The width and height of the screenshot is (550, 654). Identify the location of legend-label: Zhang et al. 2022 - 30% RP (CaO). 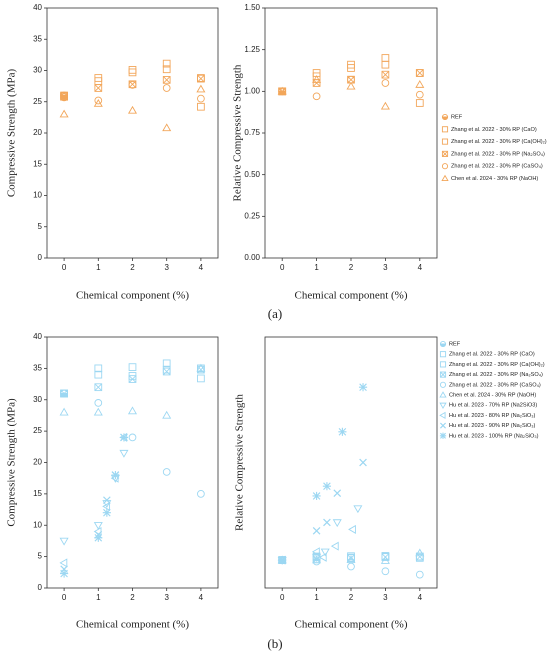
(494, 130).